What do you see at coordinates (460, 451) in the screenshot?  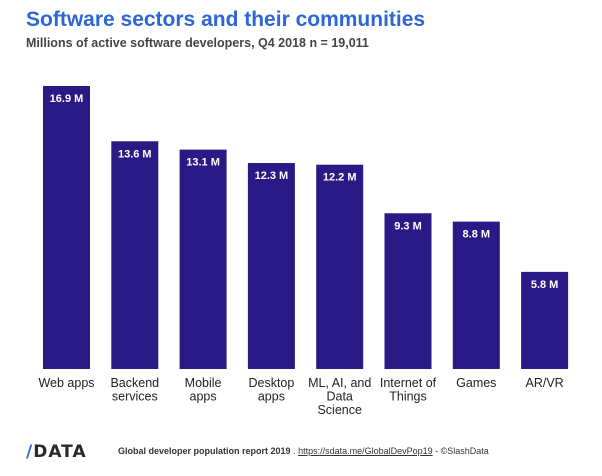 I see `copyright: - ©SlashData` at bounding box center [460, 451].